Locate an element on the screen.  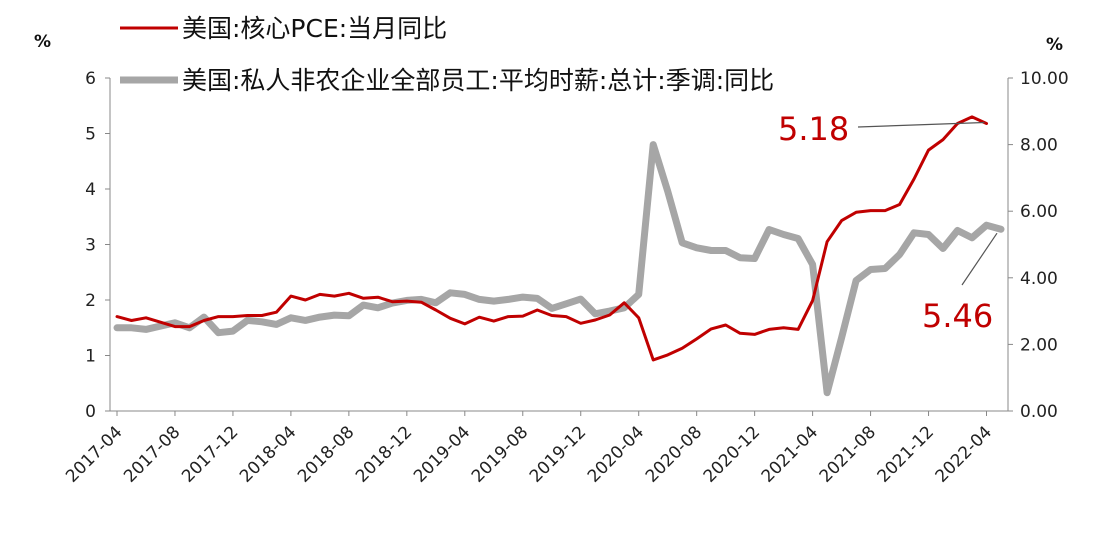
right-tick-label: 10.00 is located at coordinates (1044, 79).